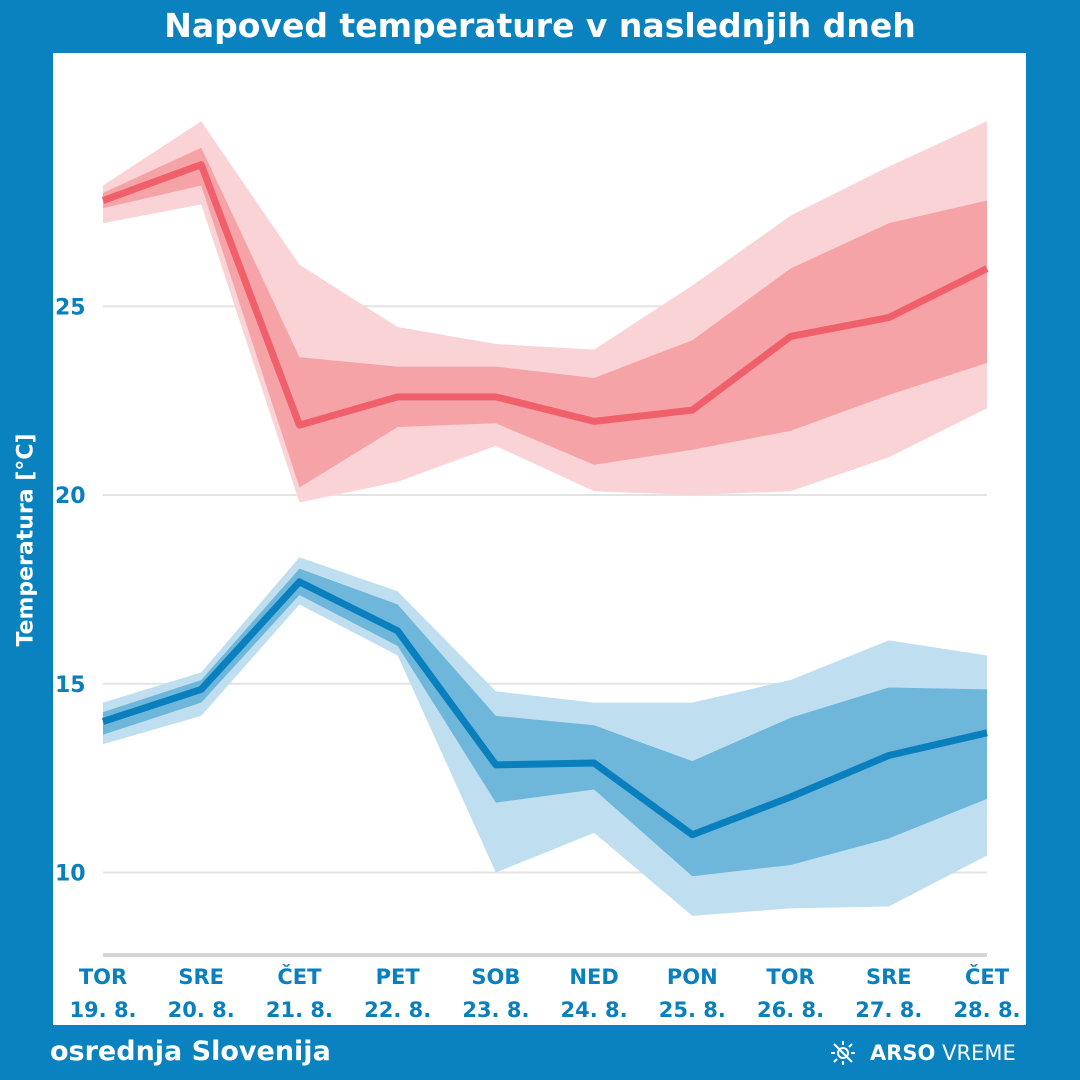 The height and width of the screenshot is (1080, 1080). I want to click on y-tick-label: 10, so click(70, 874).